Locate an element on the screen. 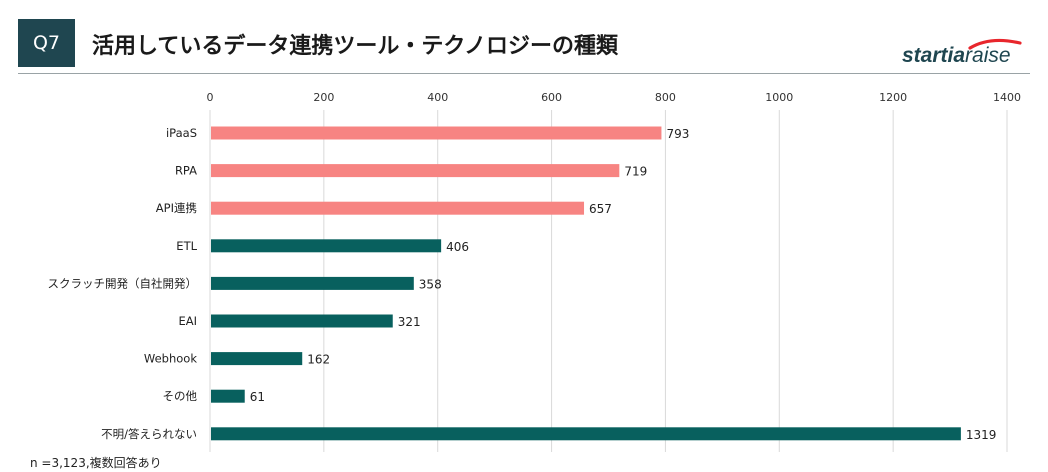  value-label: 61 is located at coordinates (257, 397).